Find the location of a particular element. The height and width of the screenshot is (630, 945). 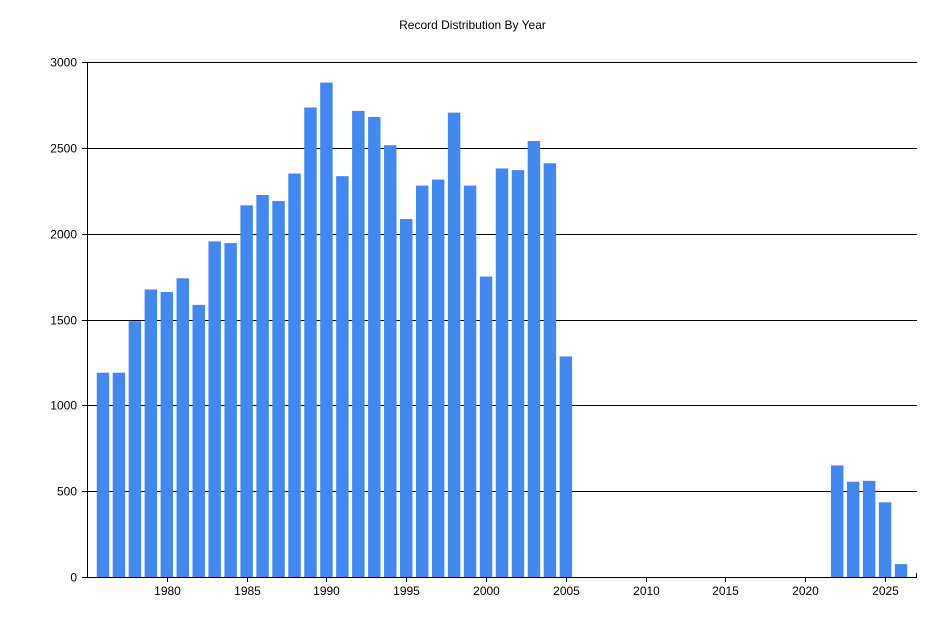

x-tick-label: 2000 is located at coordinates (486, 591).